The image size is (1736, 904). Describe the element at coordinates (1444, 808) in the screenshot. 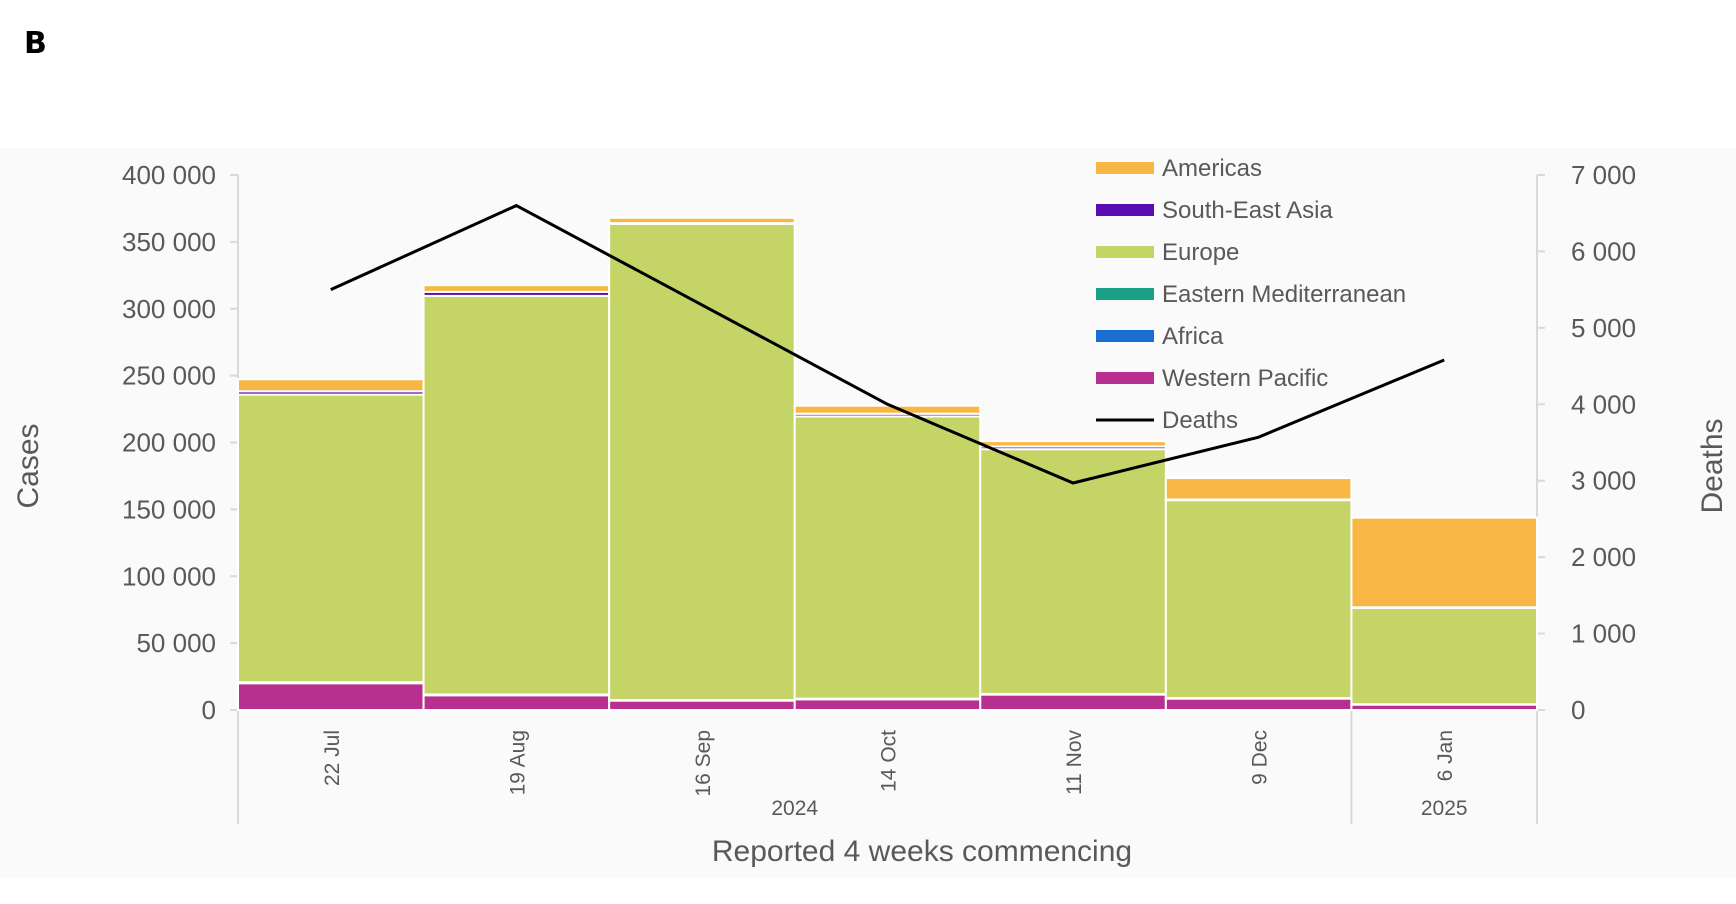

I see `x-year-label: 2025` at that location.